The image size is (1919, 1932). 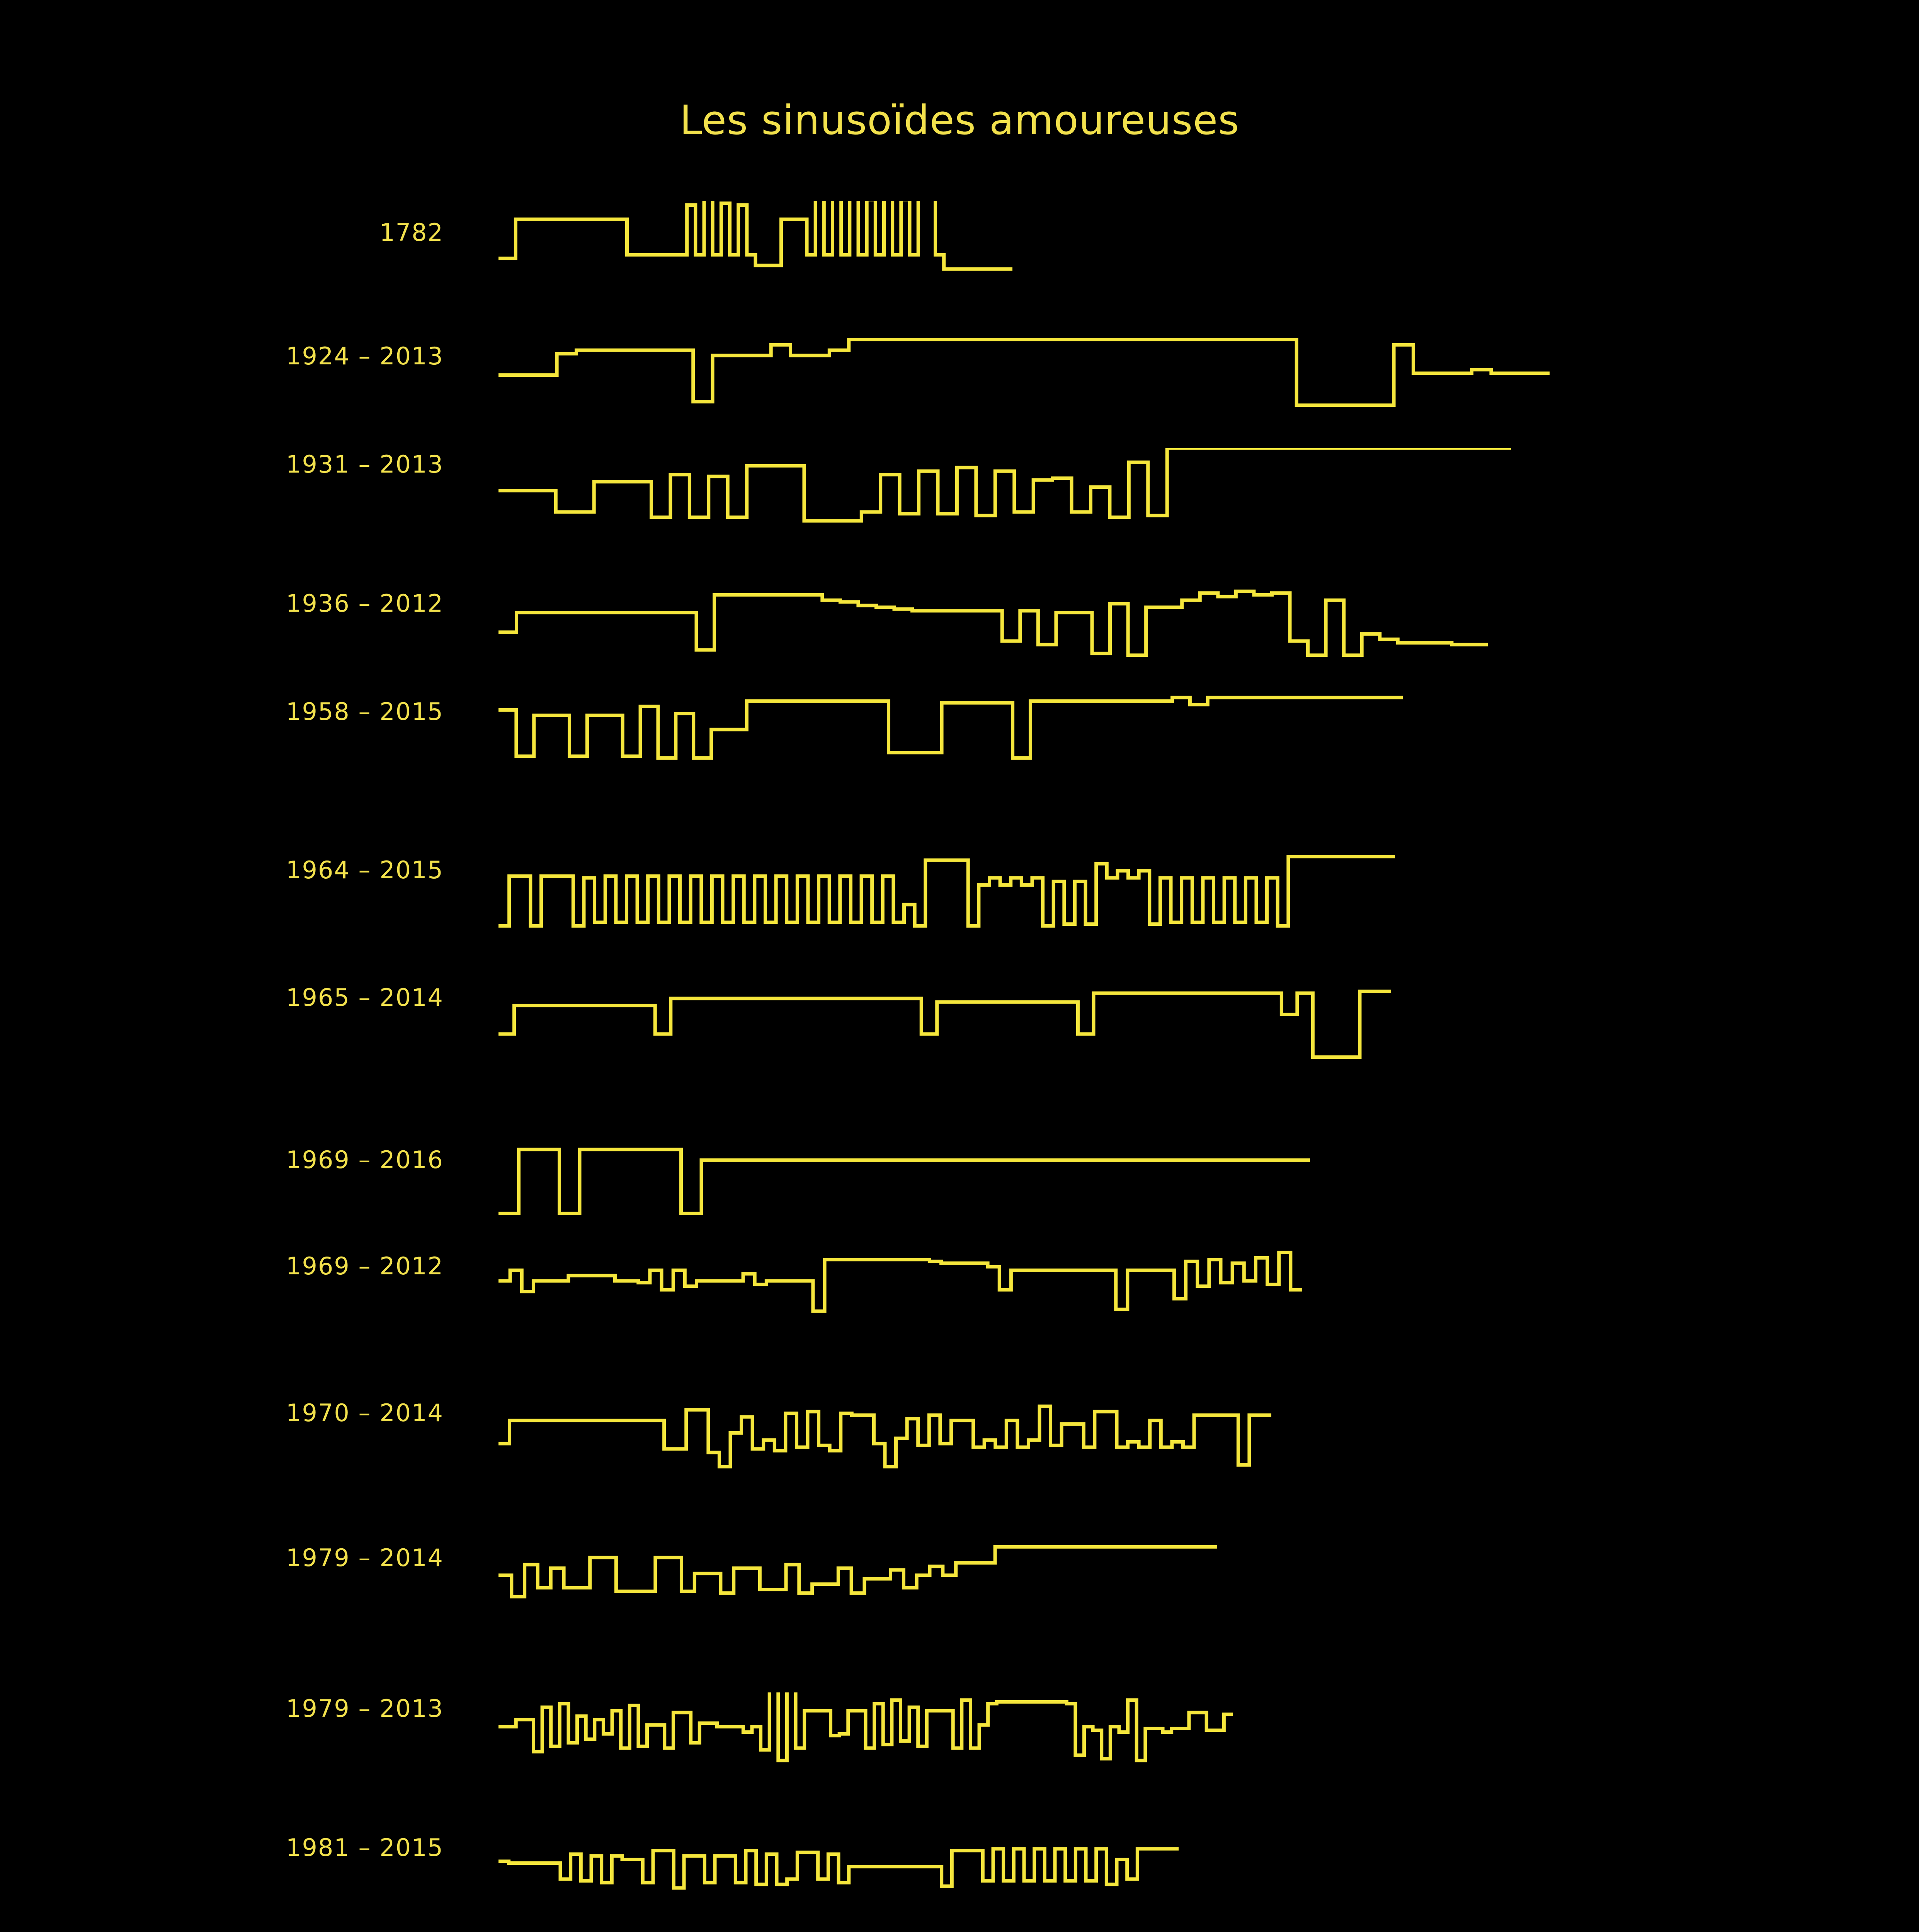 I want to click on series-label: 1969 – 2016, so click(x=365, y=1160).